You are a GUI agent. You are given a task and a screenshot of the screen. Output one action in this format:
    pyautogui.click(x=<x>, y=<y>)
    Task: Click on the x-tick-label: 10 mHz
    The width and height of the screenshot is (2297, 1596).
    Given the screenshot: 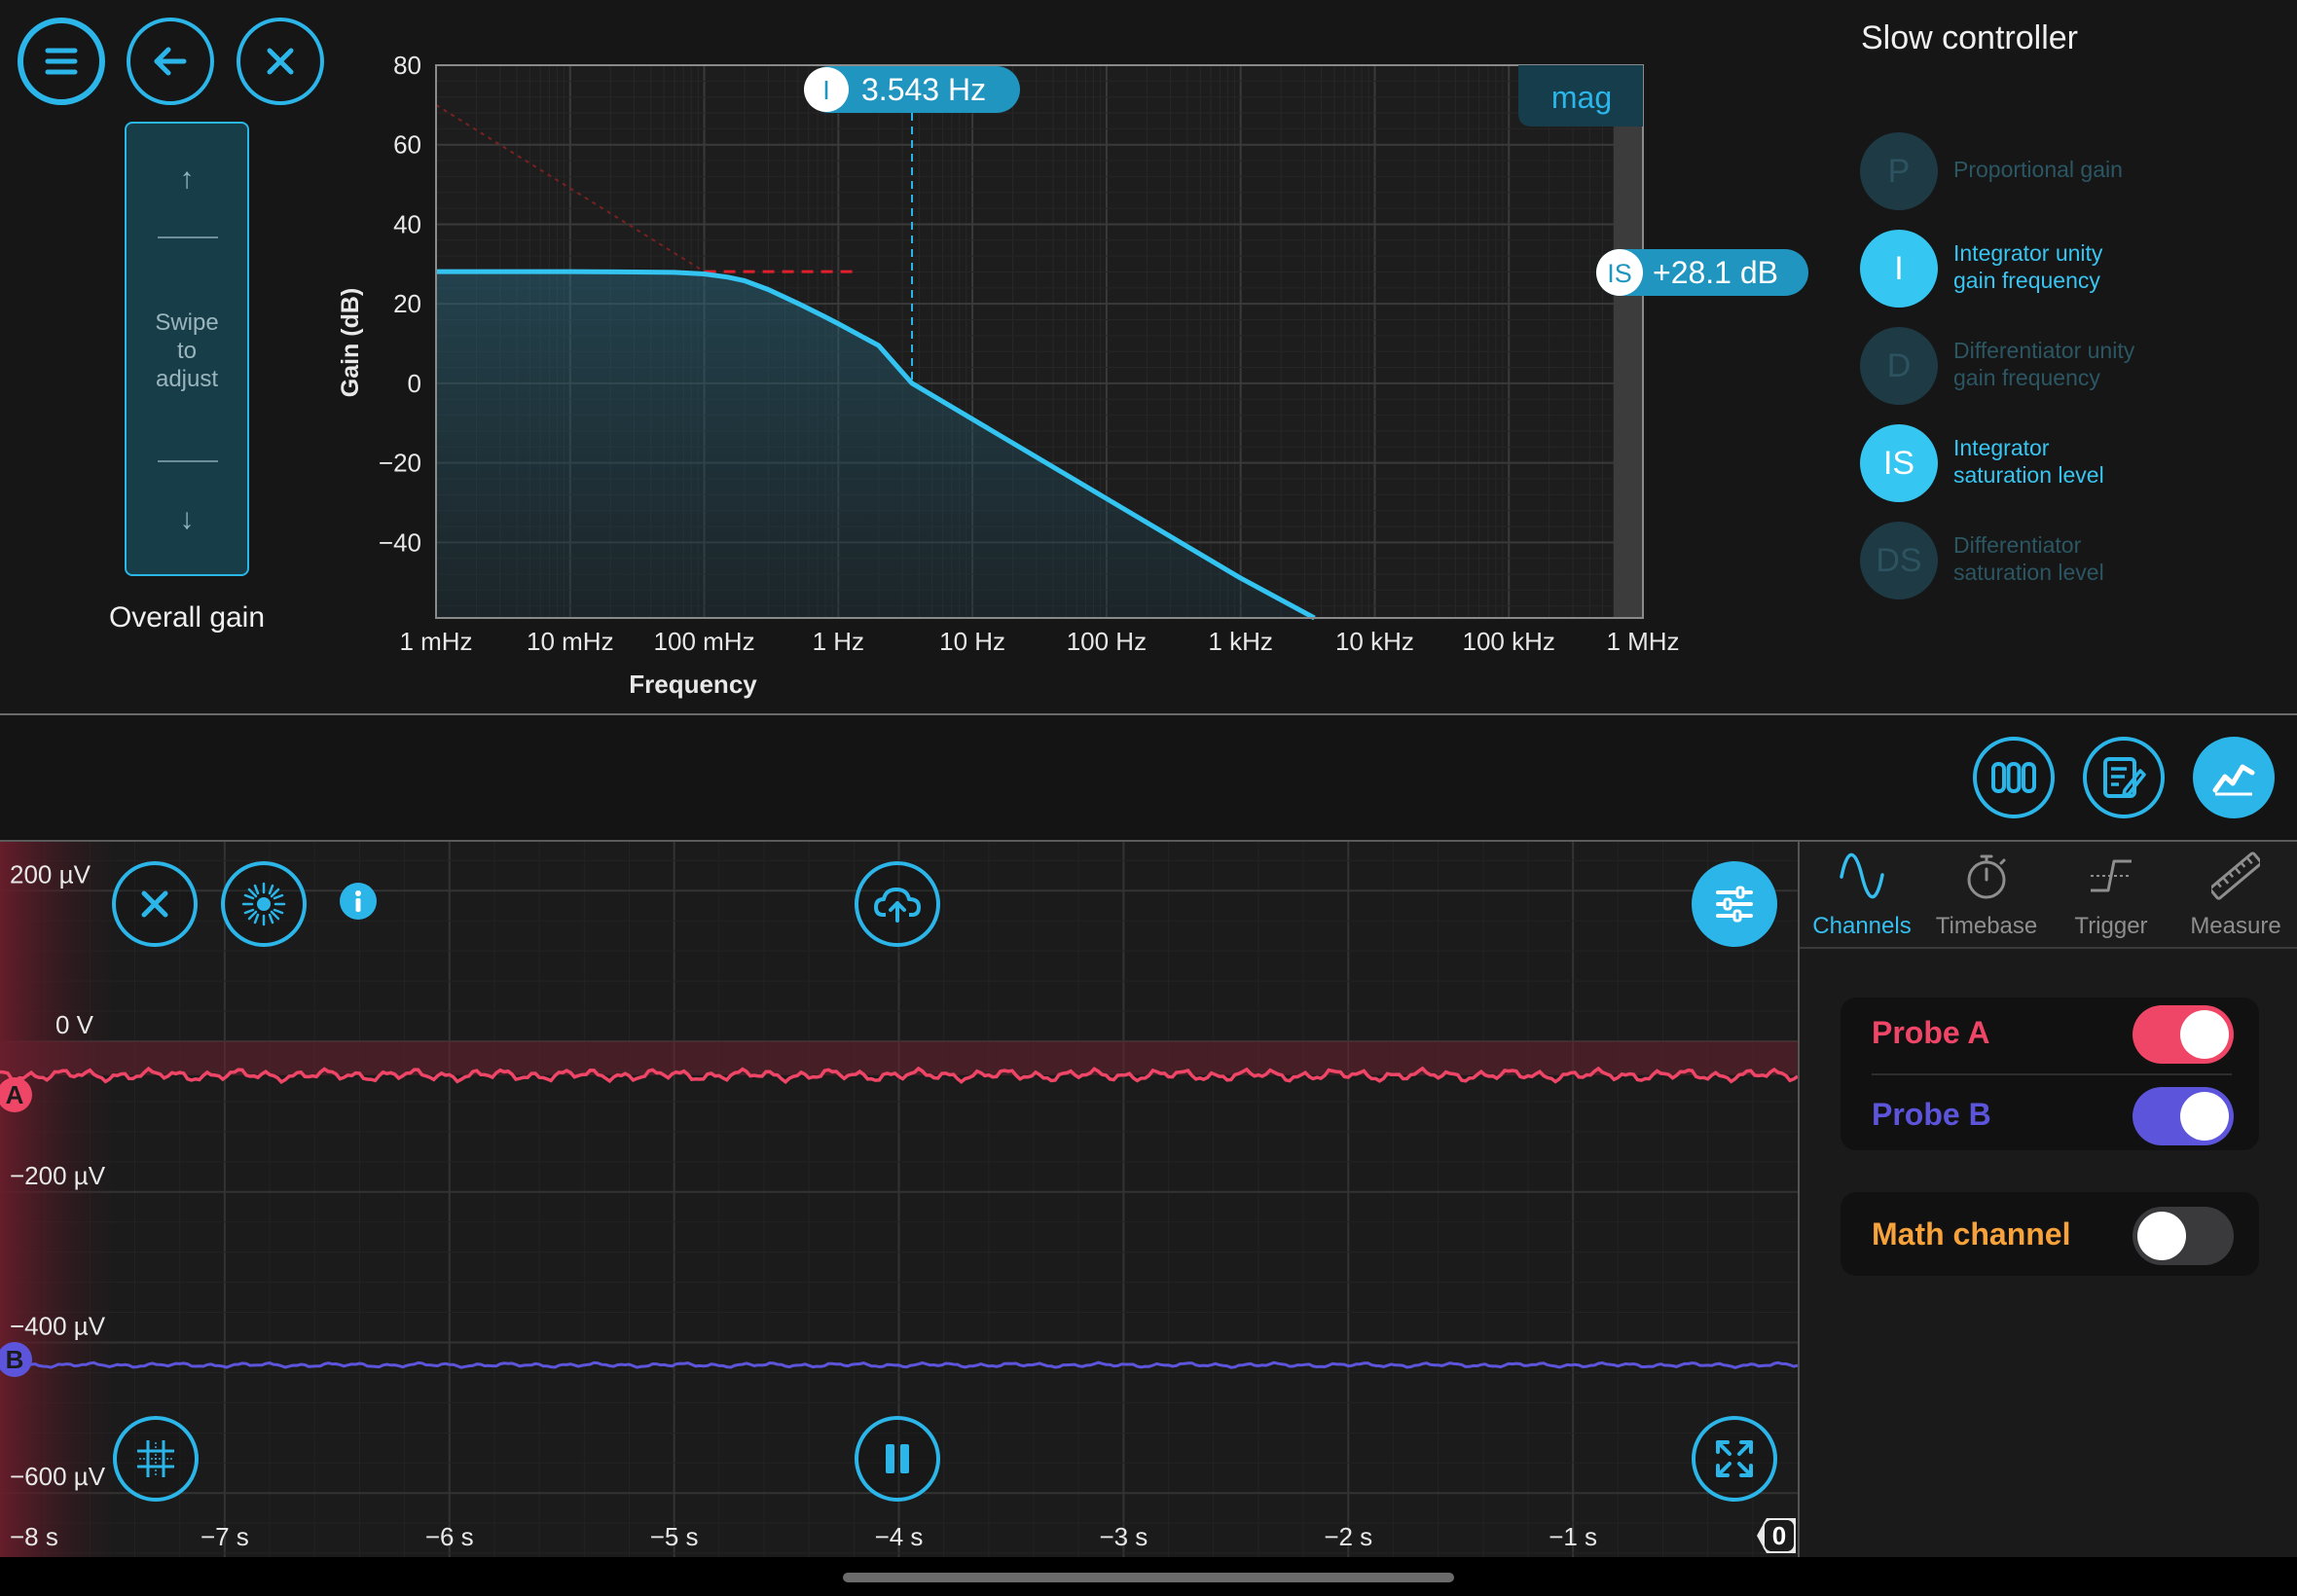 What is the action you would take?
    pyautogui.click(x=570, y=641)
    